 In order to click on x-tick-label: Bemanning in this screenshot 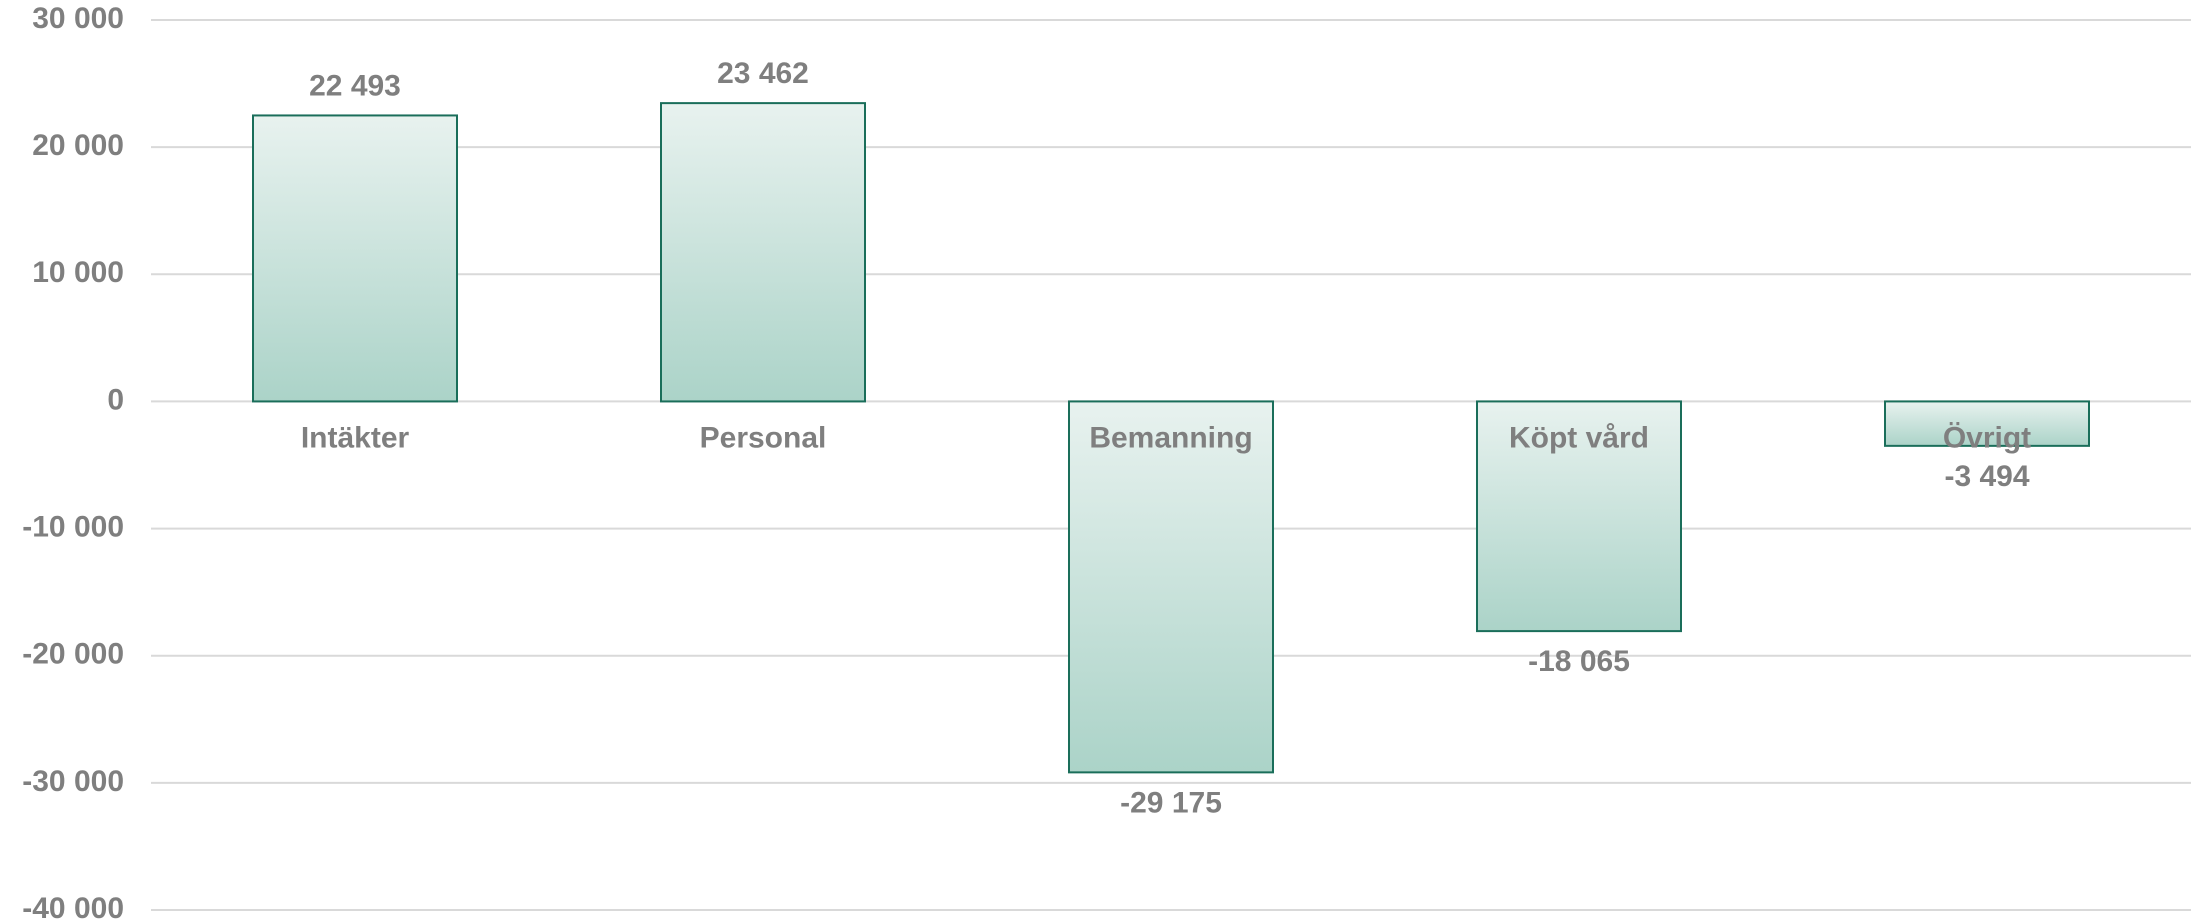, I will do `click(1170, 437)`.